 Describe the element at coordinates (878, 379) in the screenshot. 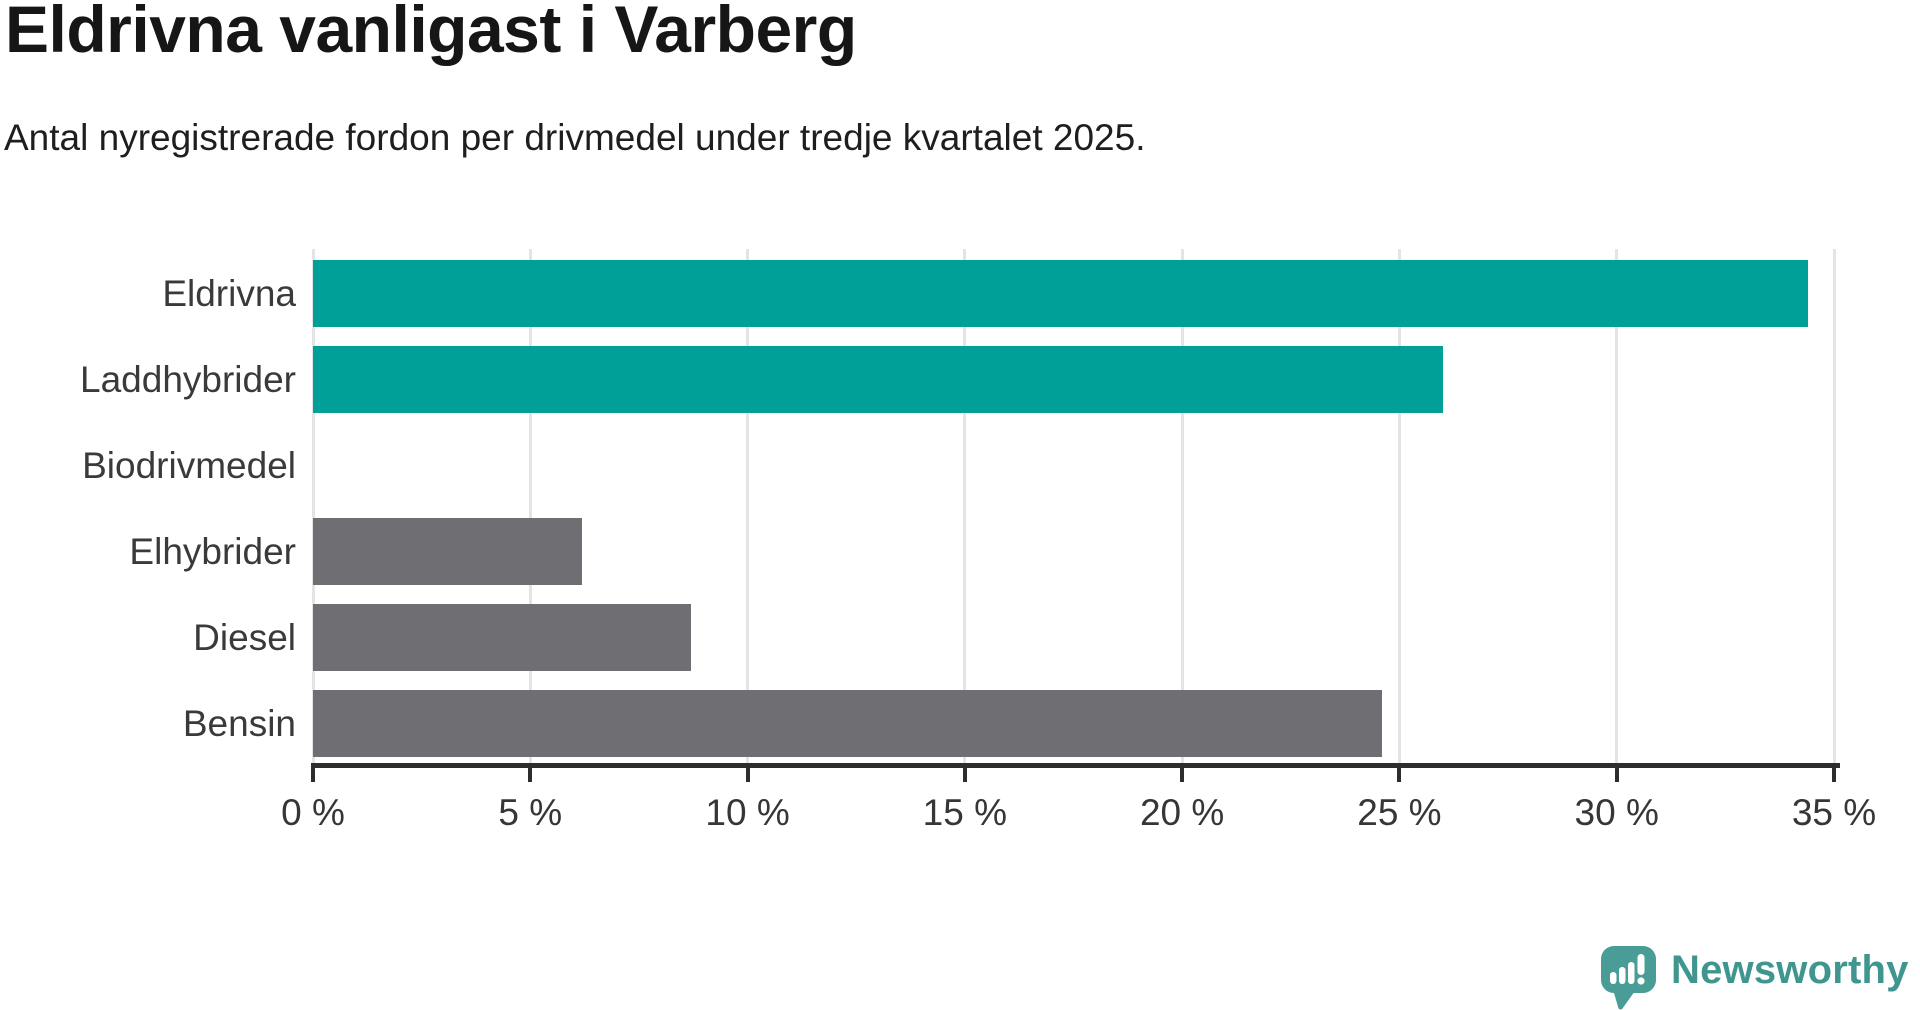

I see `bar-laddhybrider` at that location.